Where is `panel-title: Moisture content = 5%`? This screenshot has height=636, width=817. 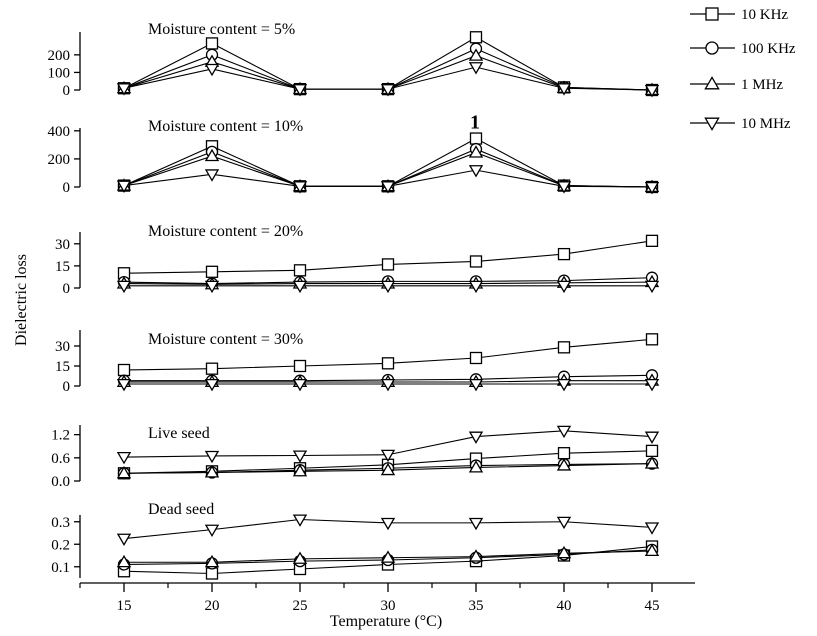 panel-title: Moisture content = 5% is located at coordinates (221, 29).